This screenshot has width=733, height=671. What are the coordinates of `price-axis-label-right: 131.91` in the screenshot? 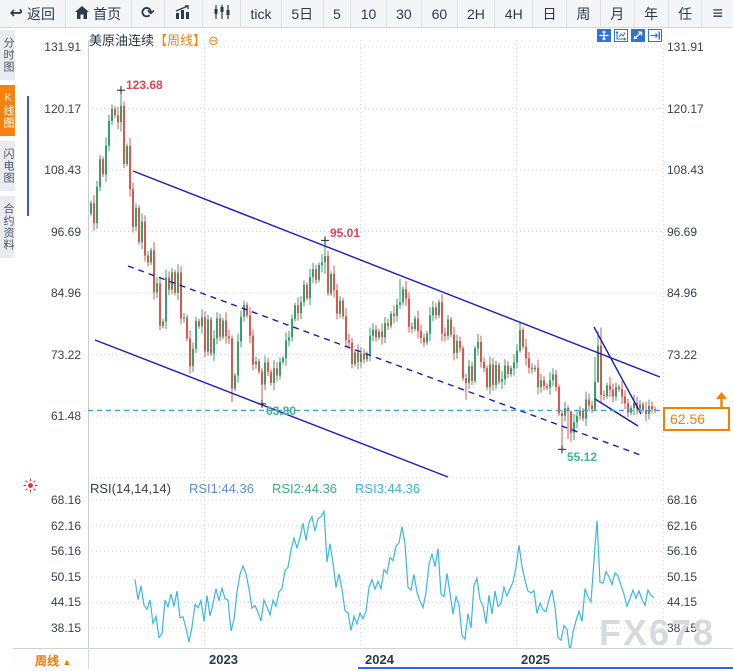 It's located at (685, 47).